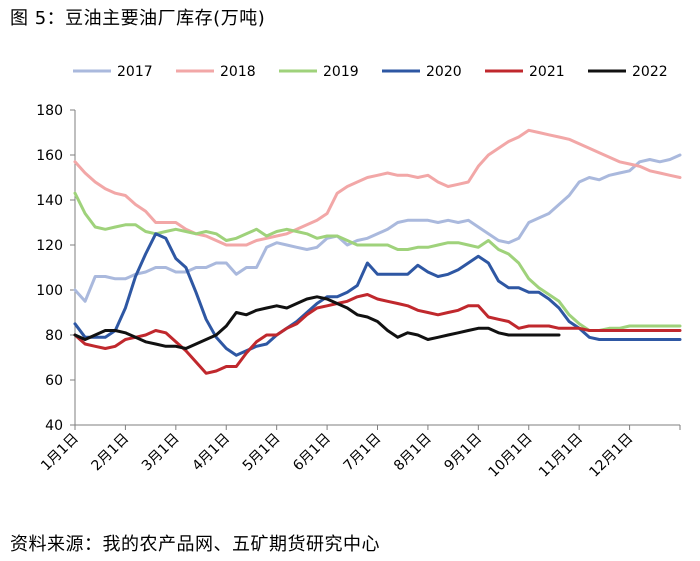 The image size is (700, 561). I want to click on x-tick-label: 8月1日, so click(413, 453).